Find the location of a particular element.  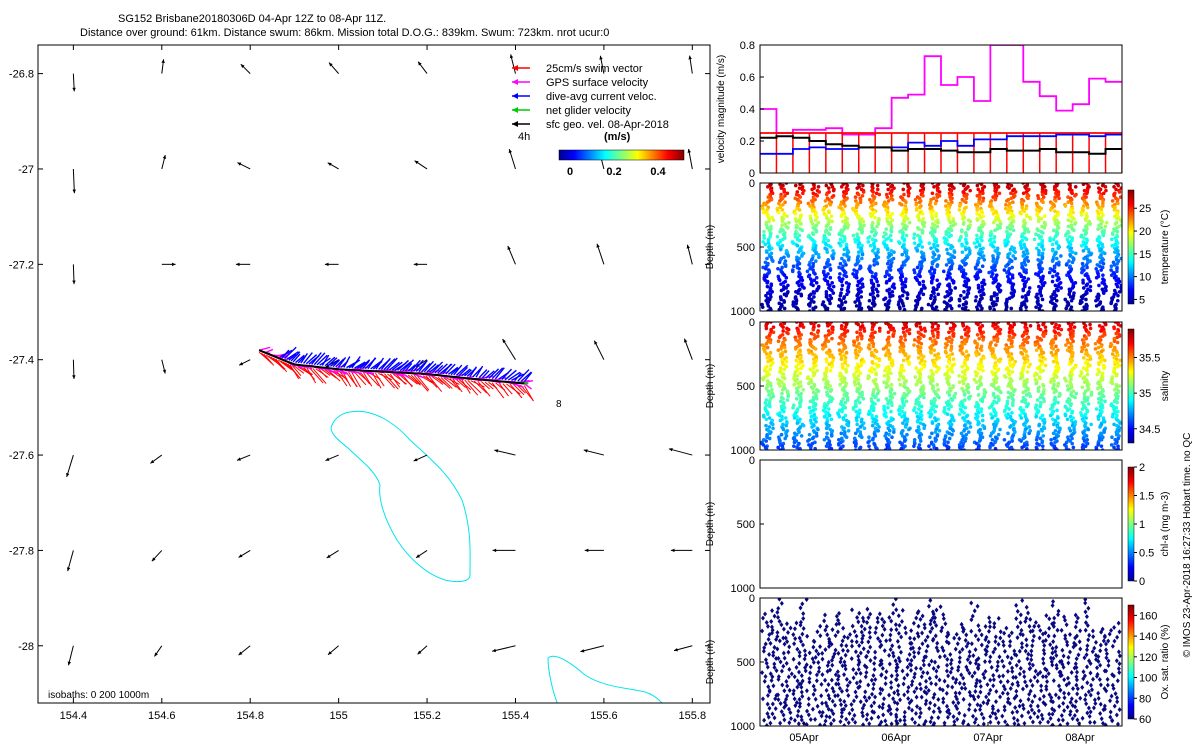

map-colorbar-tick-label: 0.4 is located at coordinates (658, 172).